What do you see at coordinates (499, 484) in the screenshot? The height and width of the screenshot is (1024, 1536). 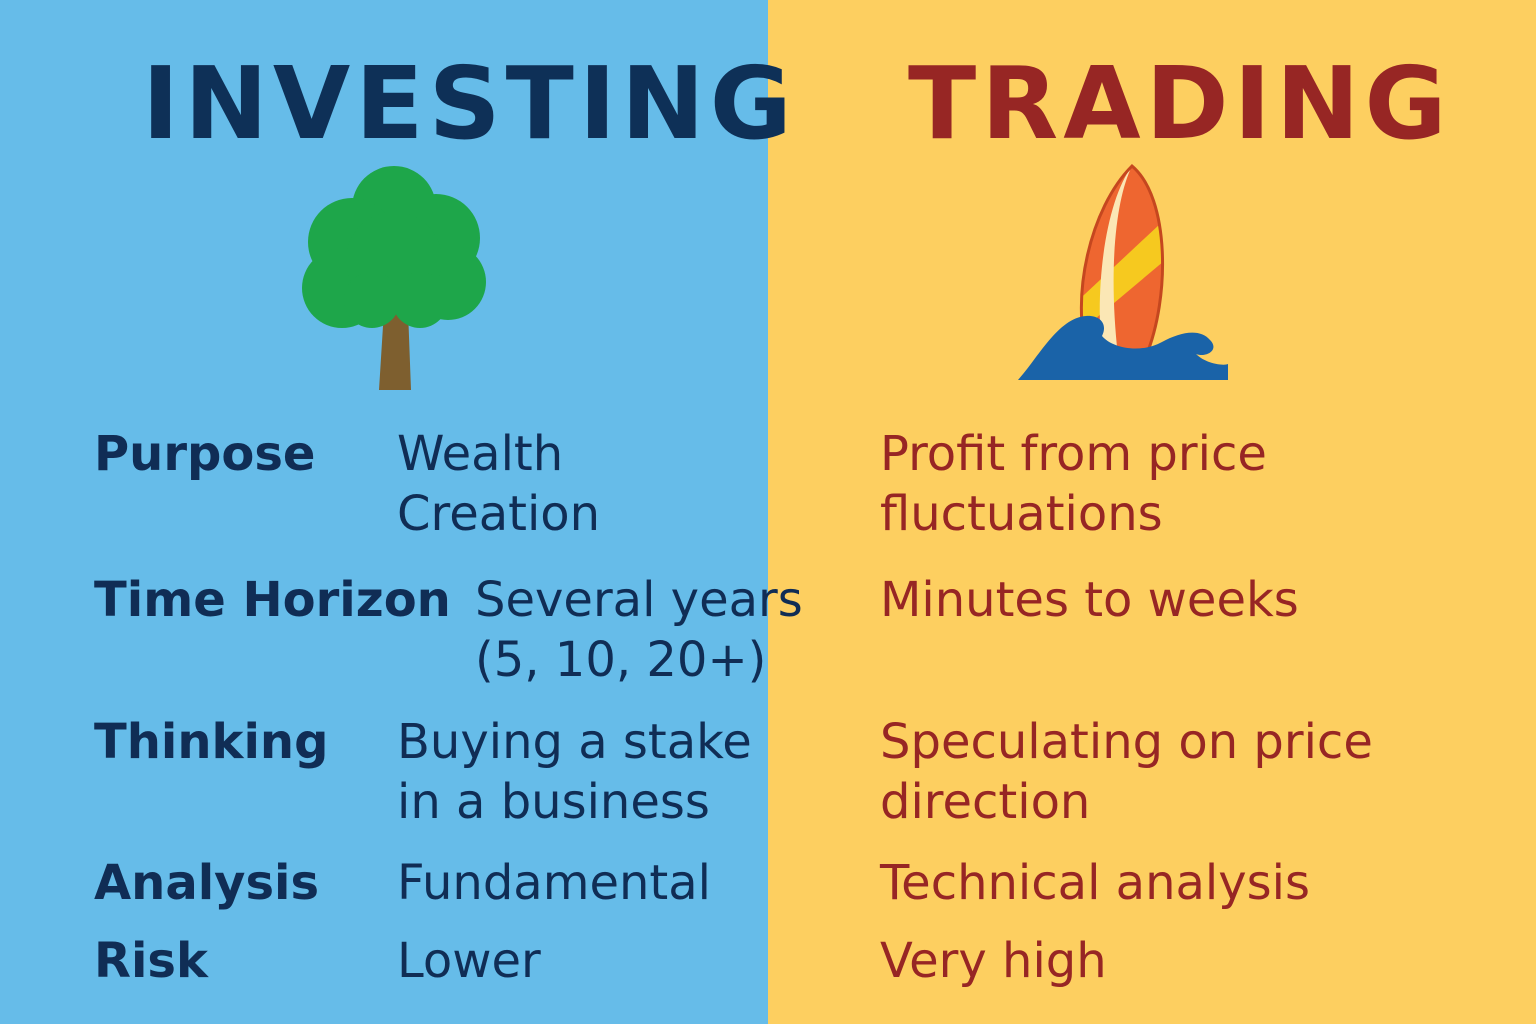 I see `investing-purpose: Wealth Creation` at bounding box center [499, 484].